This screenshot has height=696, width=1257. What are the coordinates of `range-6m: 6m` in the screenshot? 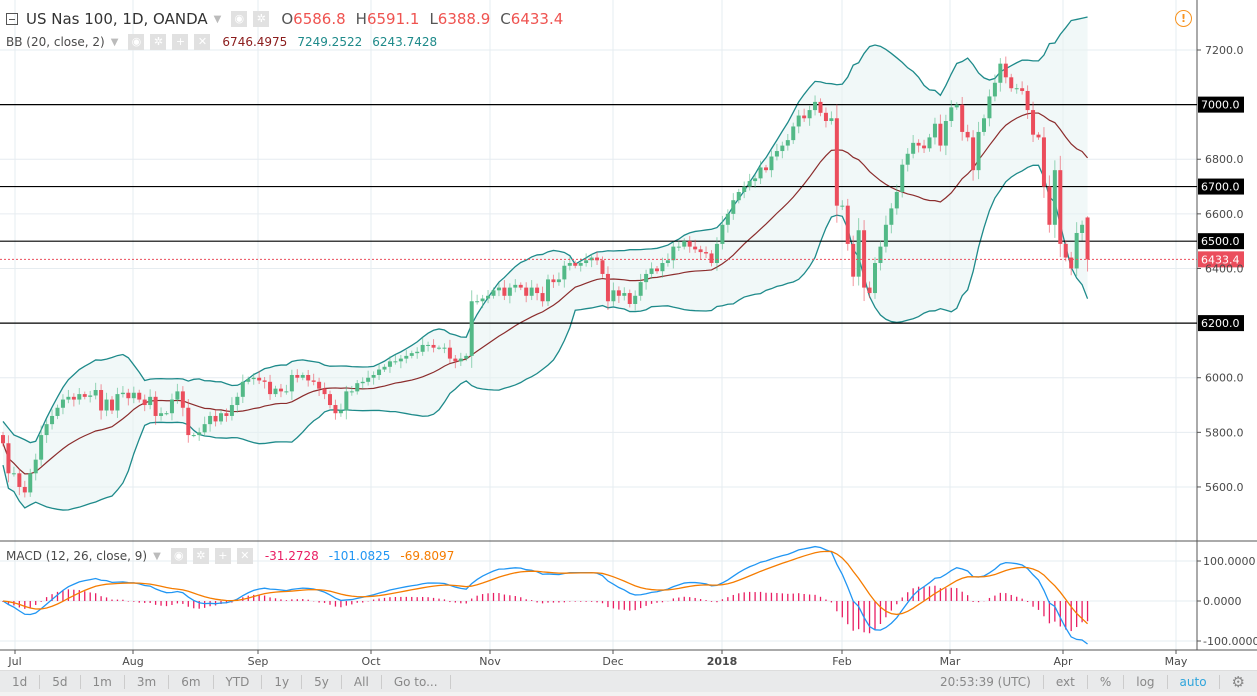 It's located at (191, 682).